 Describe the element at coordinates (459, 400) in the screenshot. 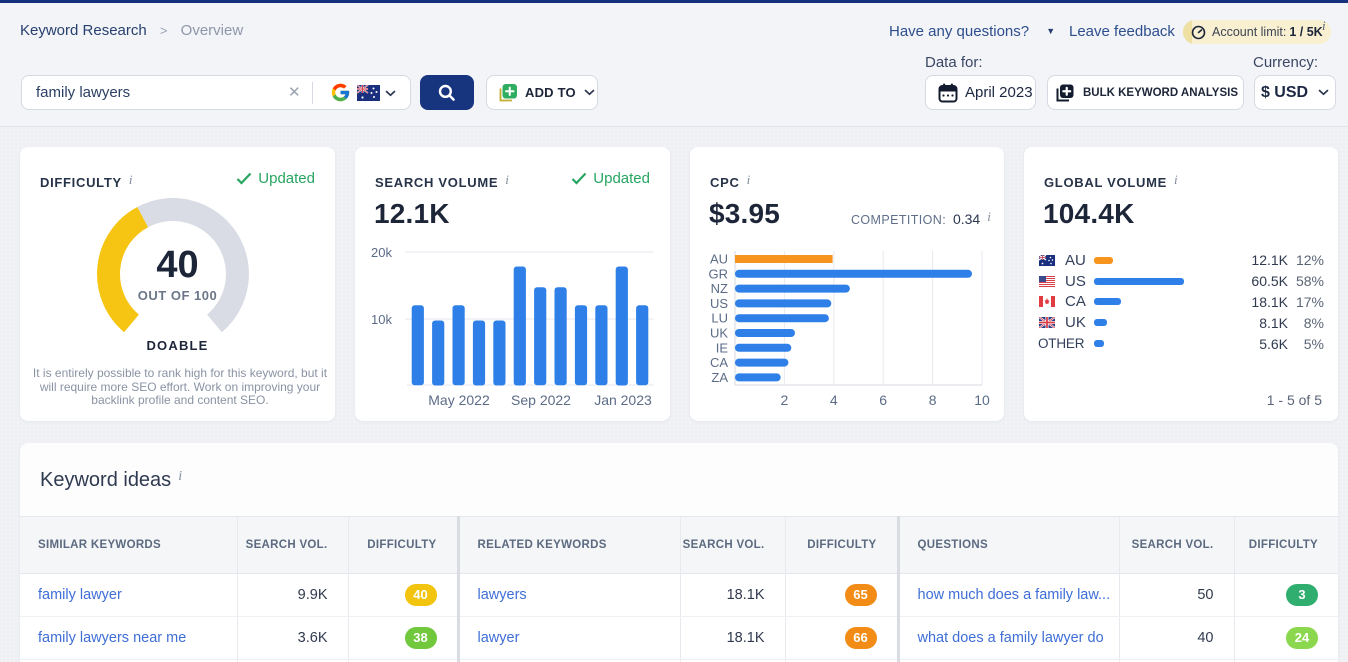

I see `svg-text: May 2022` at that location.